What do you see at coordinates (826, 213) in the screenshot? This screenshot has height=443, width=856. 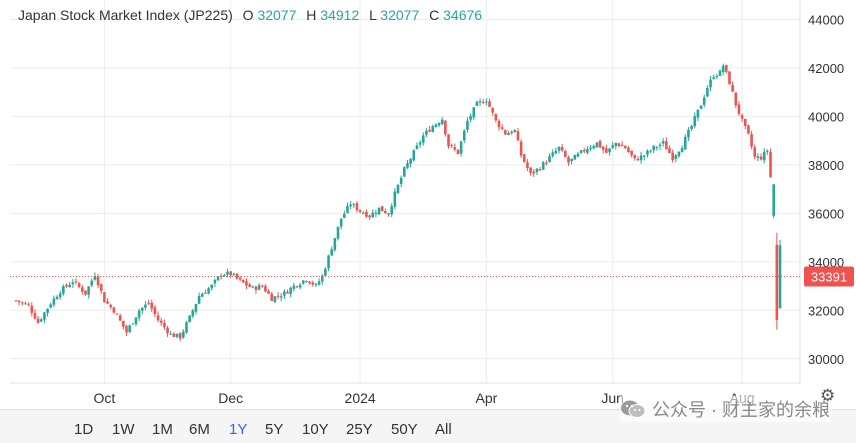 I see `y-tick-label: 36000` at bounding box center [826, 213].